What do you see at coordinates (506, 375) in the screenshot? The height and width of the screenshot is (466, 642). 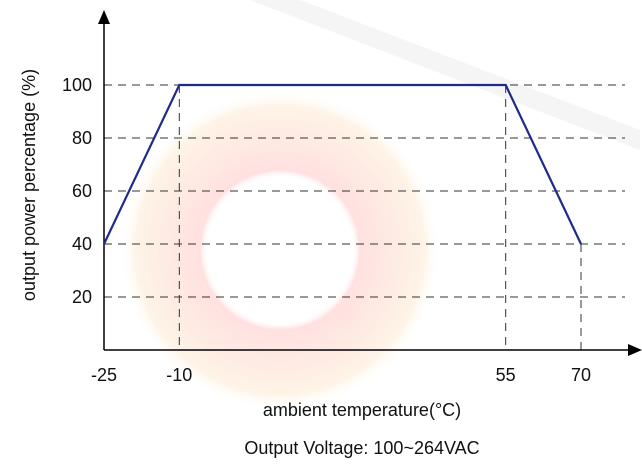 I see `x-tick-label: 55` at bounding box center [506, 375].